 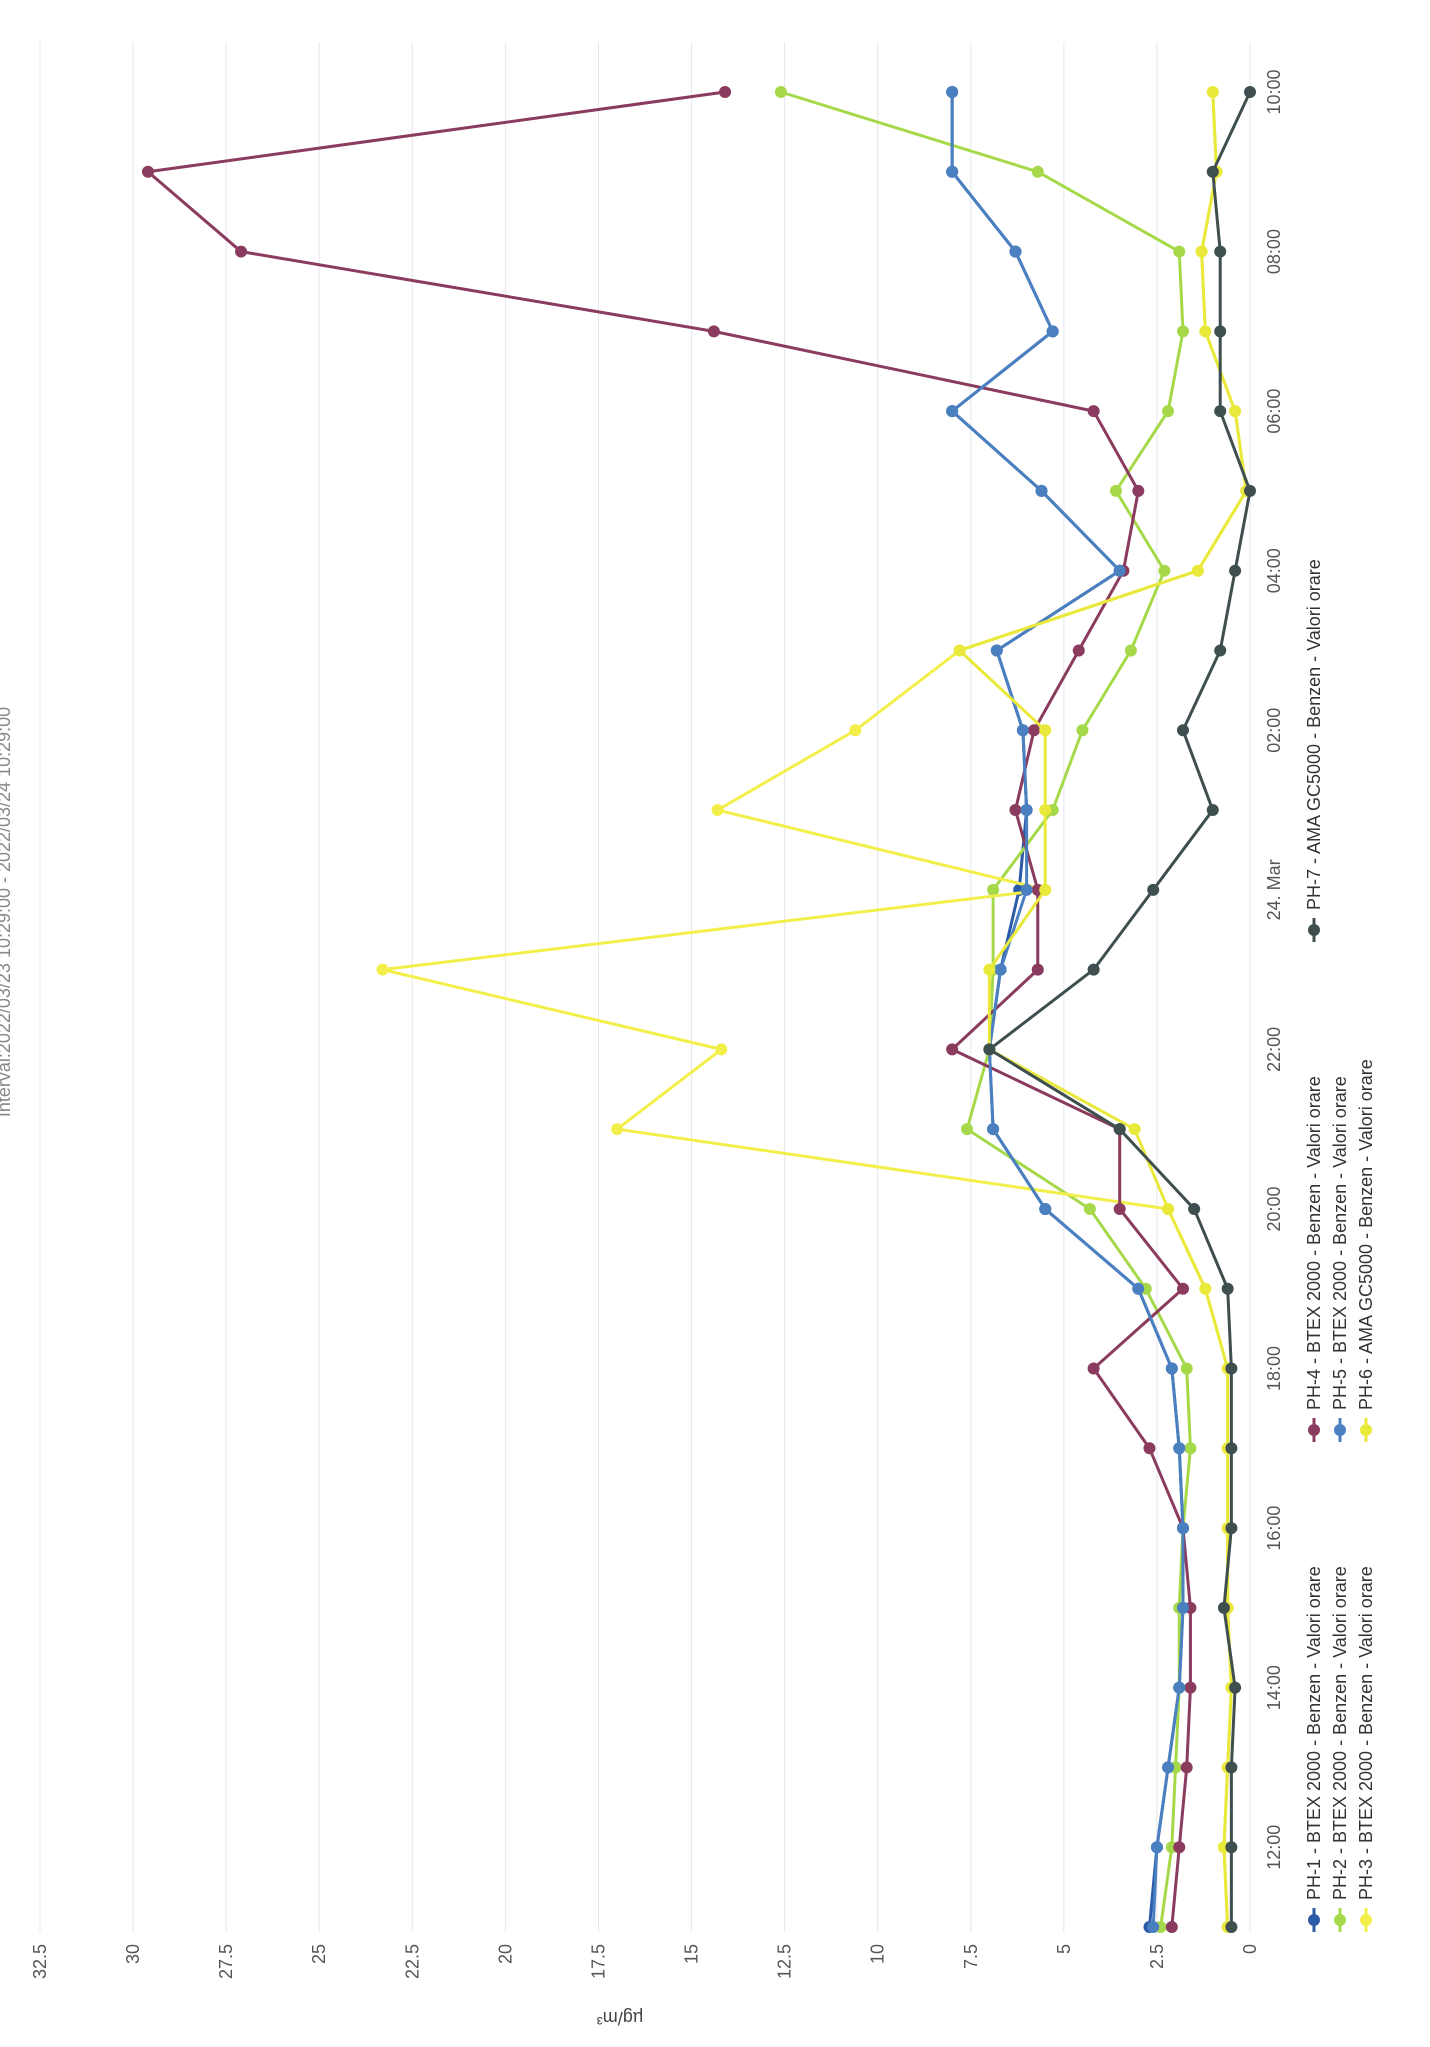 What do you see at coordinates (1274, 411) in the screenshot?
I see `x-tick-label: 06:00` at bounding box center [1274, 411].